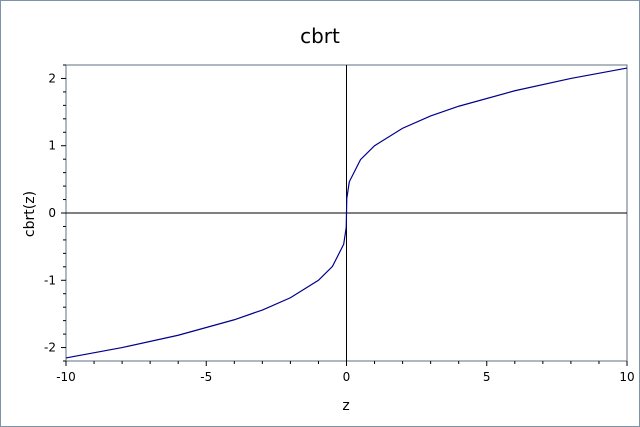  What do you see at coordinates (52, 213) in the screenshot?
I see `y-tick-label: 0` at bounding box center [52, 213].